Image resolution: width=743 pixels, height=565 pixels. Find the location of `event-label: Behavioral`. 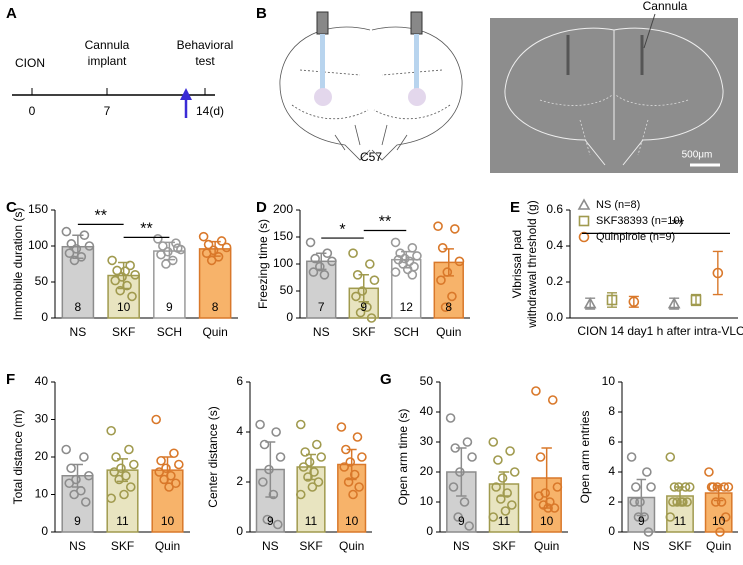

event-label: Behavioral is located at coordinates (205, 45).